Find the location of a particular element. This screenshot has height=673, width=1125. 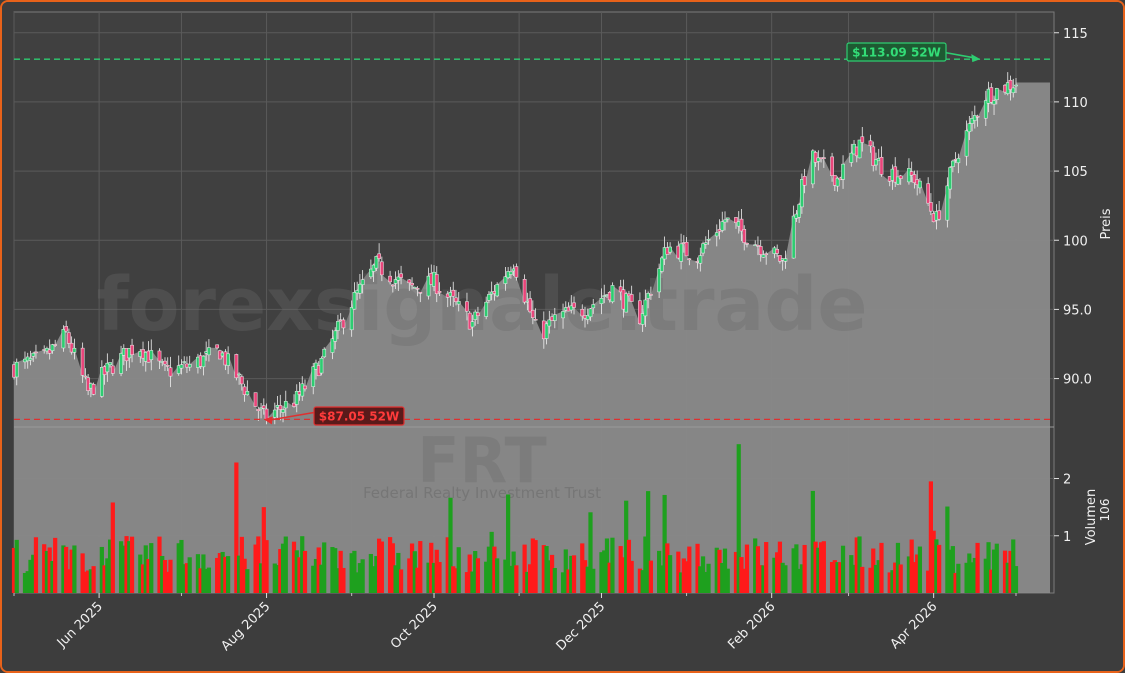

volume-tick-label: 1 is located at coordinates (1067, 537).